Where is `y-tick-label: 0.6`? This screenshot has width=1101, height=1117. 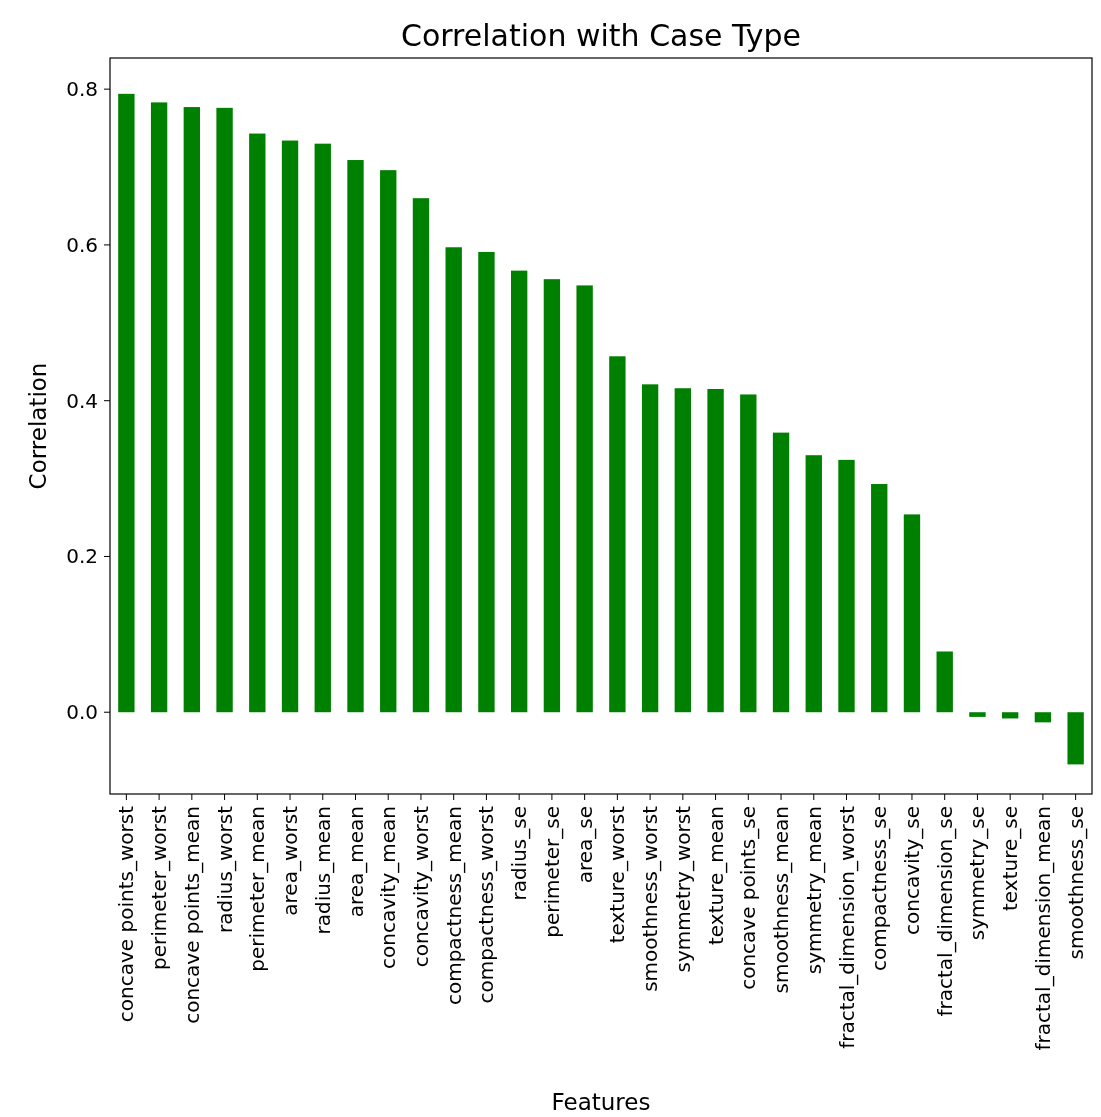 y-tick-label: 0.6 is located at coordinates (82, 244).